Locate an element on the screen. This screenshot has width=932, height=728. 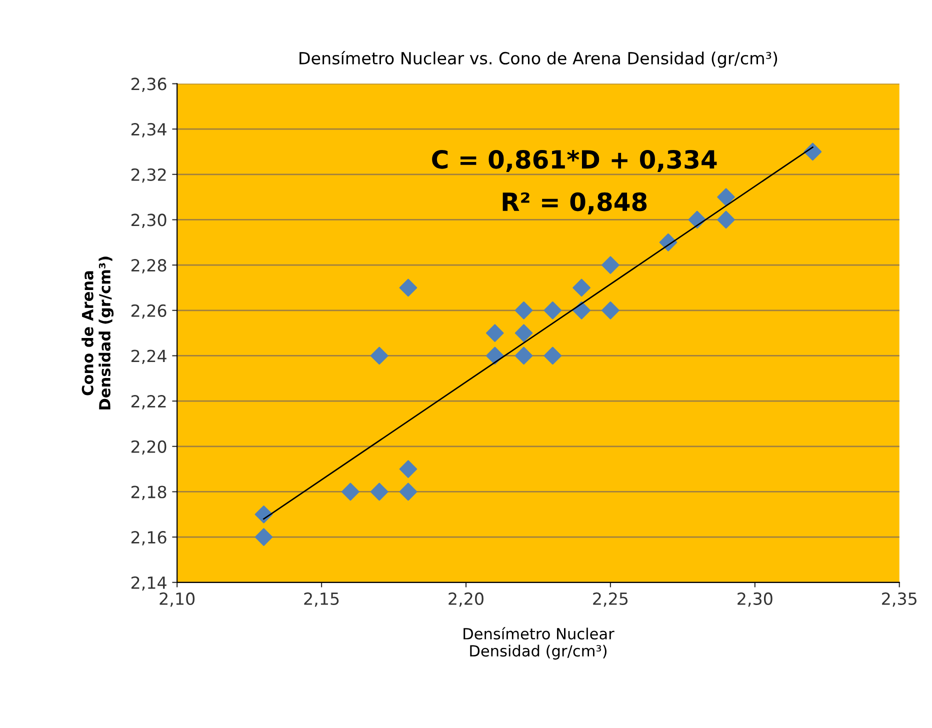
y-tick-label: 2,16 is located at coordinates (148, 538).